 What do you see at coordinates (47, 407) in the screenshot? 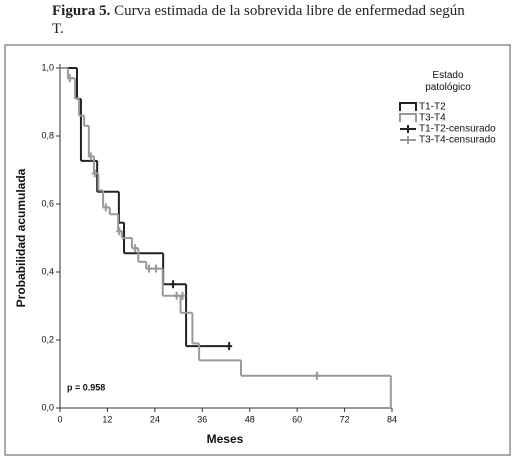
I see `y-tick-label: 0,0` at bounding box center [47, 407].